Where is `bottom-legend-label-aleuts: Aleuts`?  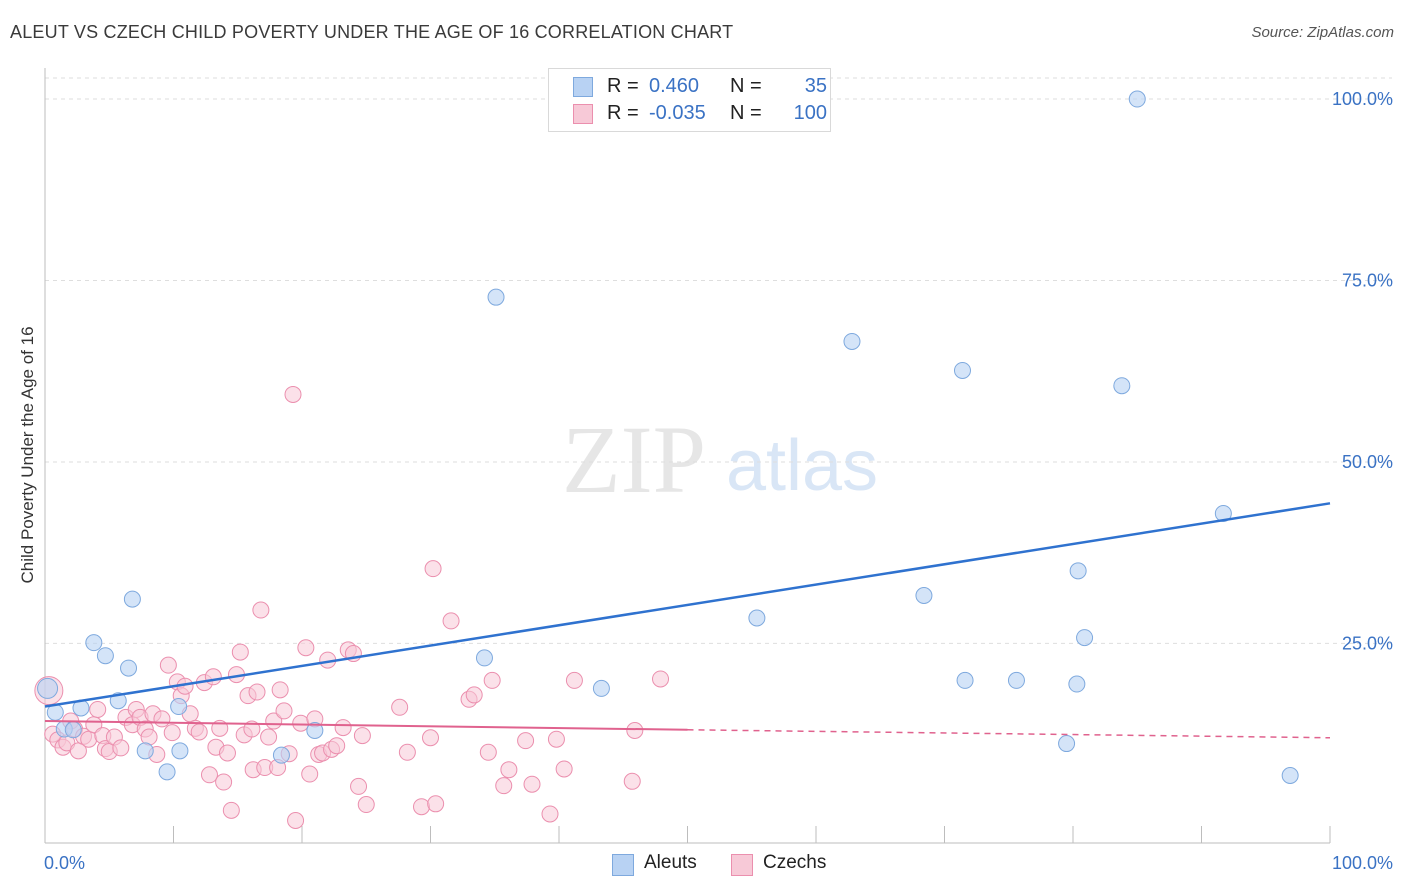 bottom-legend-label-aleuts: Aleuts is located at coordinates (670, 862).